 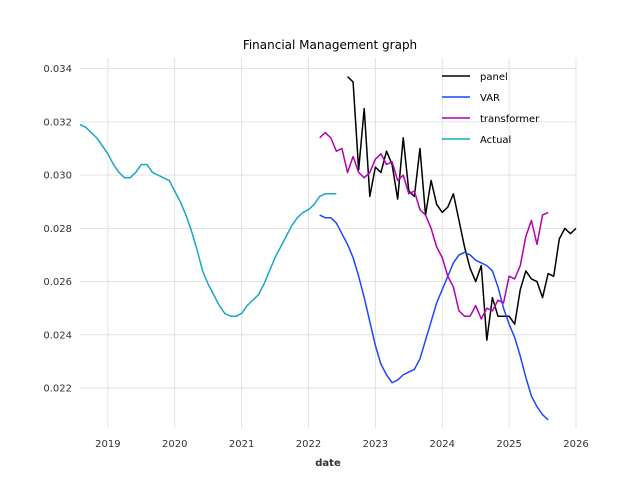 What do you see at coordinates (57, 389) in the screenshot?
I see `y-tick-label: 0.022` at bounding box center [57, 389].